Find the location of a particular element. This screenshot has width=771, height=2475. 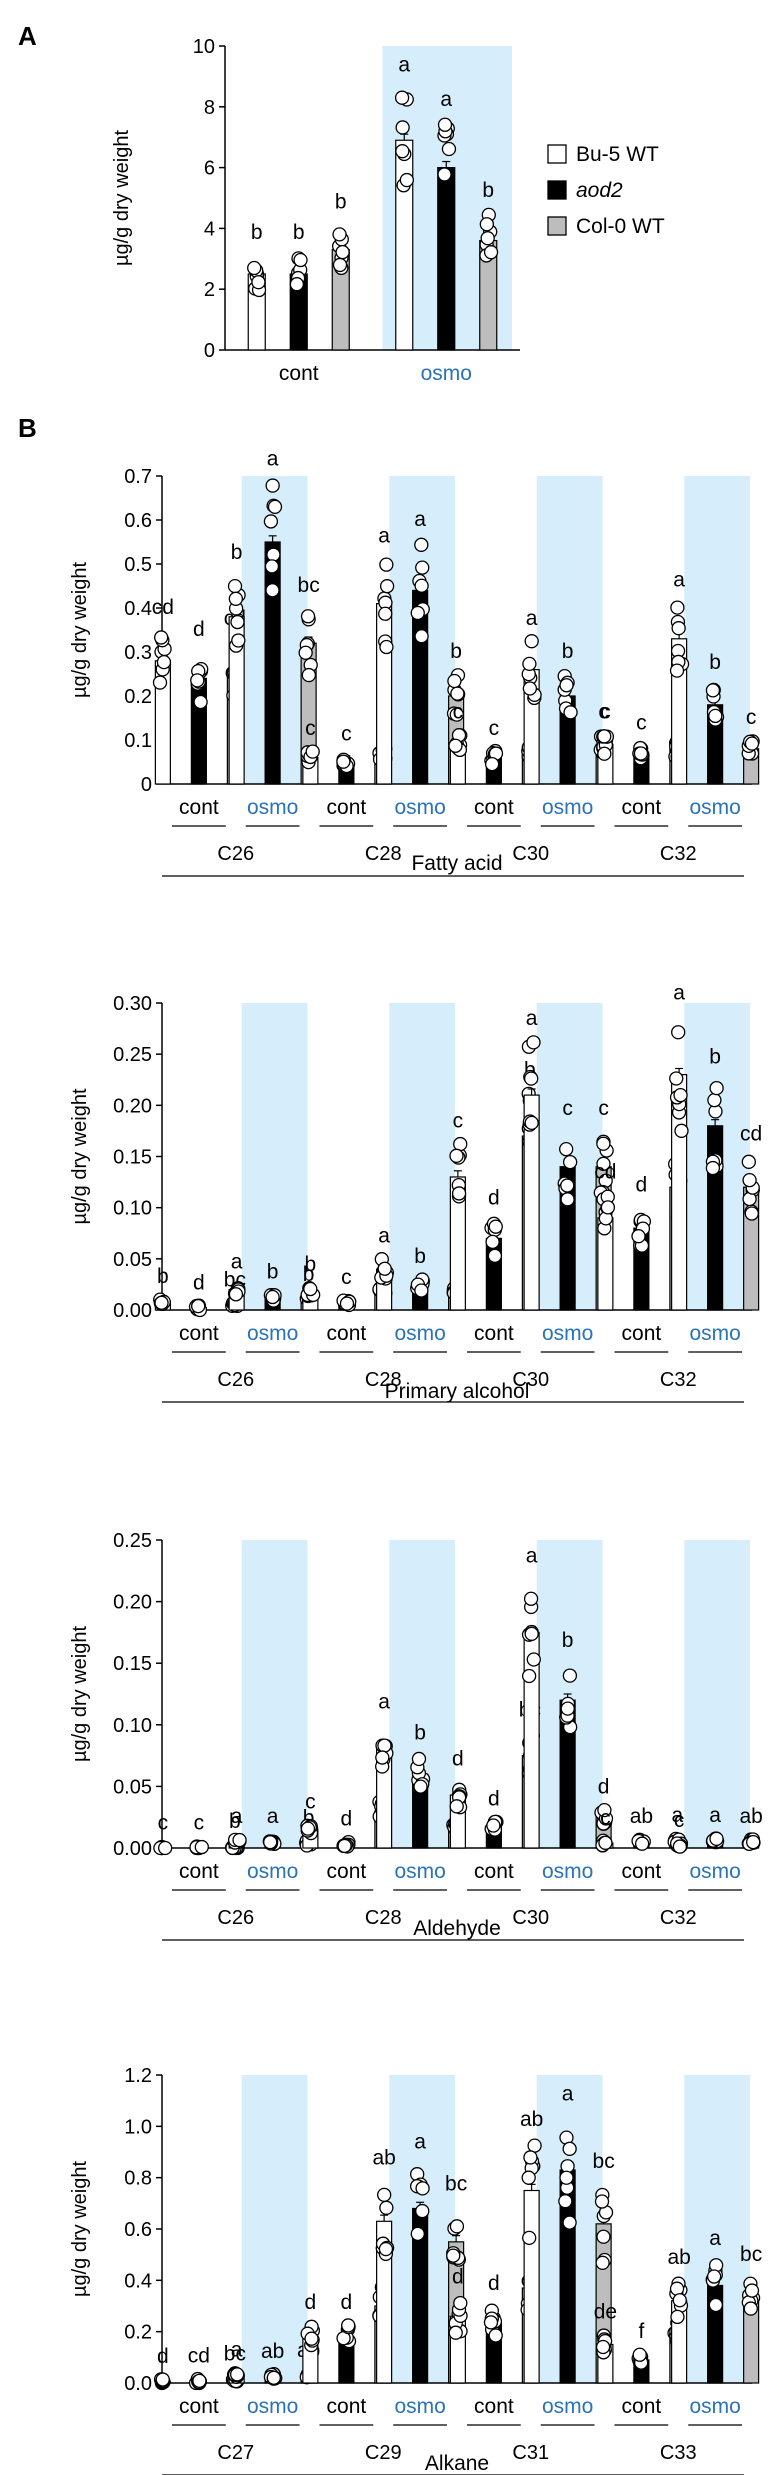

chain-label: C30 is located at coordinates (530, 1918).